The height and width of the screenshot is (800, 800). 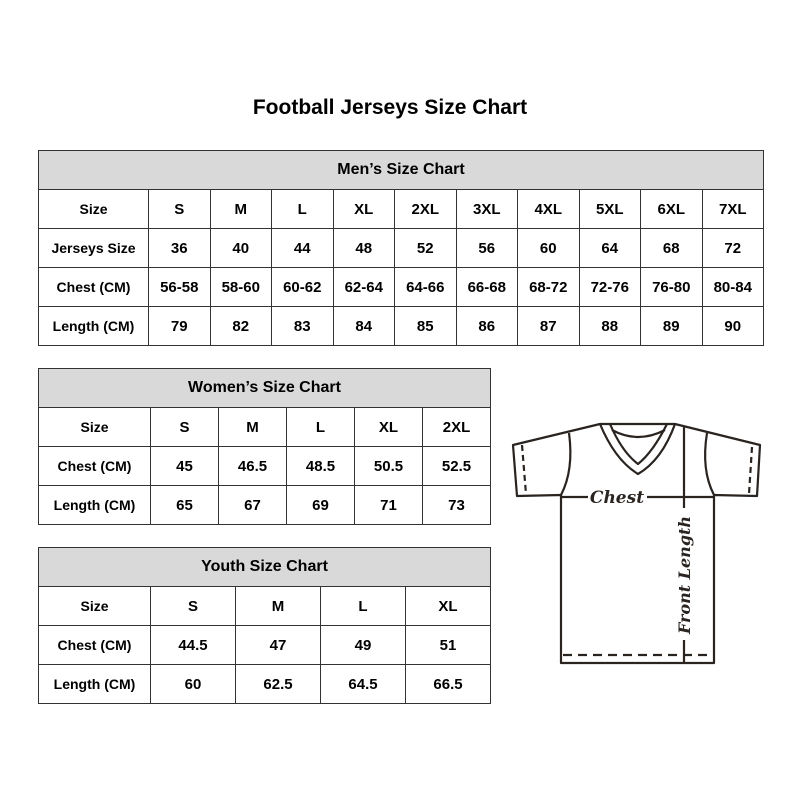 I want to click on table-cell: 62-64, so click(x=363, y=287).